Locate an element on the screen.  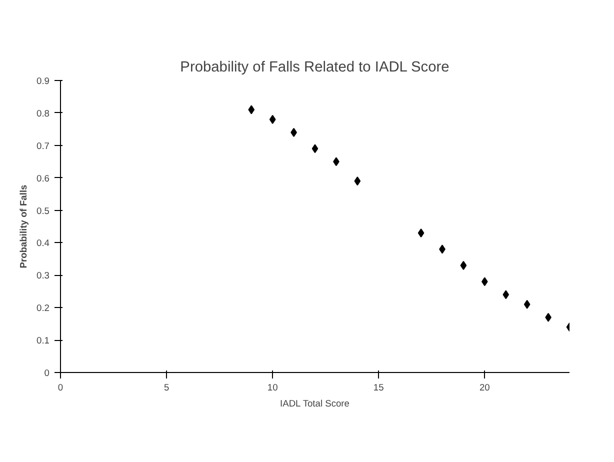
x-tick-label: 10 is located at coordinates (272, 387).